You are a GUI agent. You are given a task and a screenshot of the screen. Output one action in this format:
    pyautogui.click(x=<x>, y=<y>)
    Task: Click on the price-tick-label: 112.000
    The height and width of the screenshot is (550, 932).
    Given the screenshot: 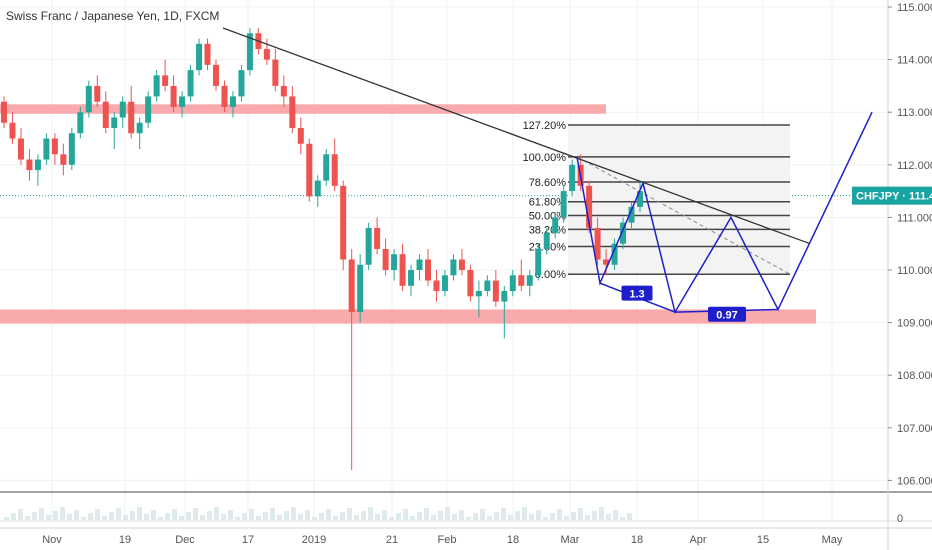 What is the action you would take?
    pyautogui.click(x=914, y=166)
    